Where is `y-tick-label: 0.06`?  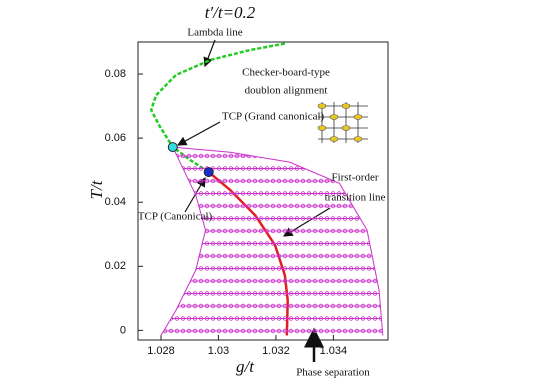
y-tick-label: 0.06 is located at coordinates (115, 138).